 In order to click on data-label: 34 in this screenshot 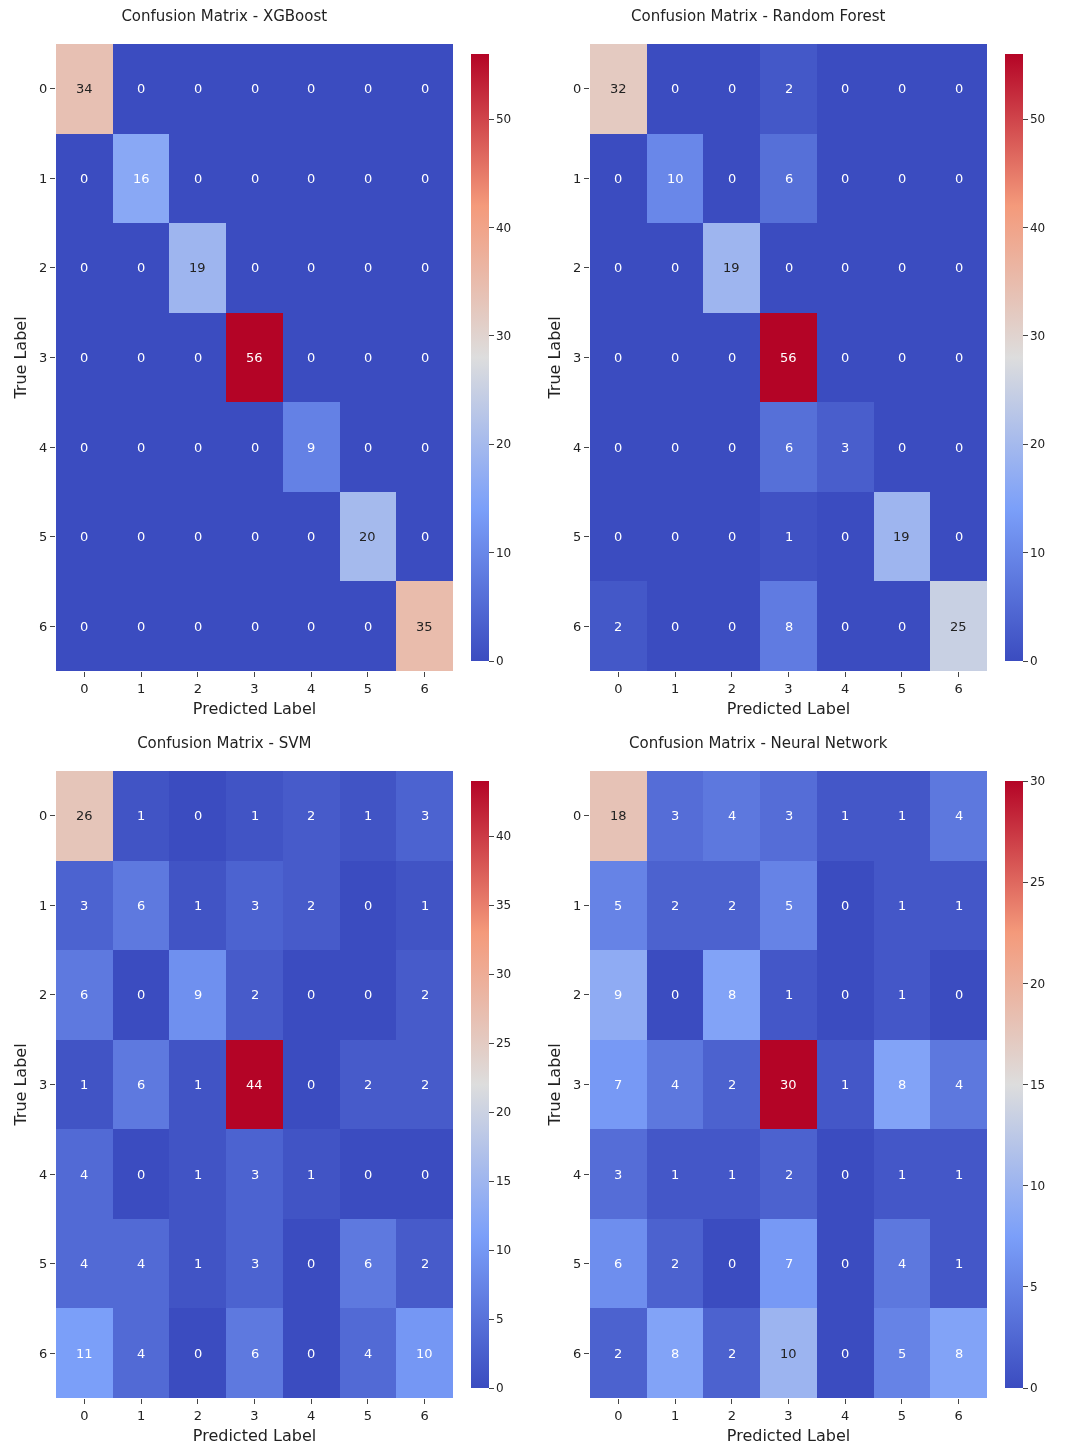, I will do `click(84, 88)`.